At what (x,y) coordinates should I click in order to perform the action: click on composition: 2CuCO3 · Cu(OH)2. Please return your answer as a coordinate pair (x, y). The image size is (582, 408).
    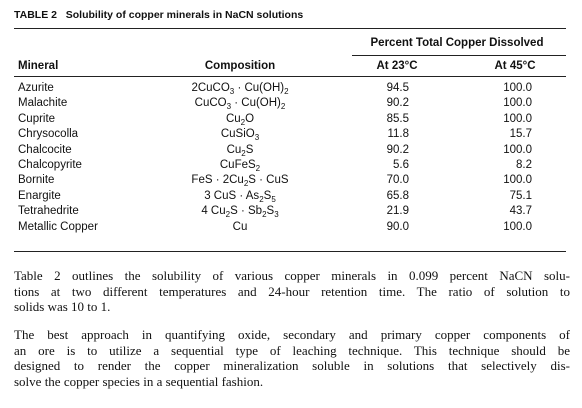
    Looking at the image, I should click on (240, 89).